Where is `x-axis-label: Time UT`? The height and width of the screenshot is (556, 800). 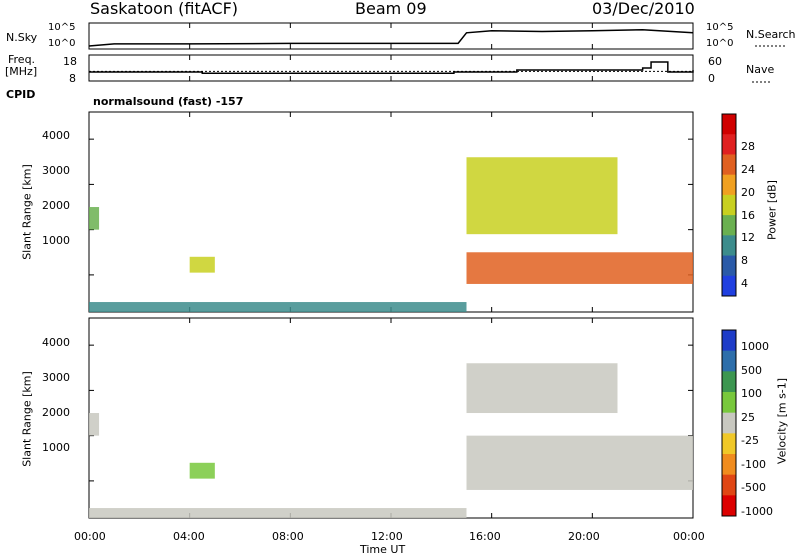
x-axis-label: Time UT is located at coordinates (383, 549).